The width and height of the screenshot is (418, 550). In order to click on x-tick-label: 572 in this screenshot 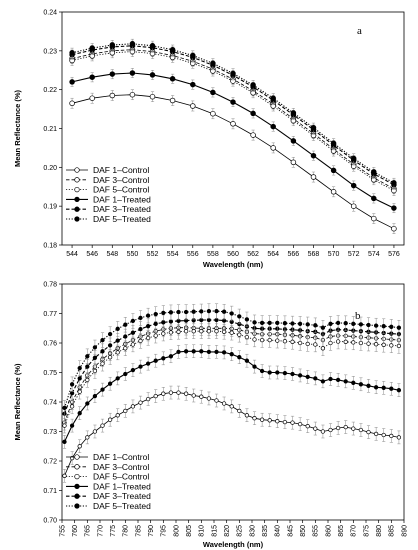, I will do `click(354, 254)`.